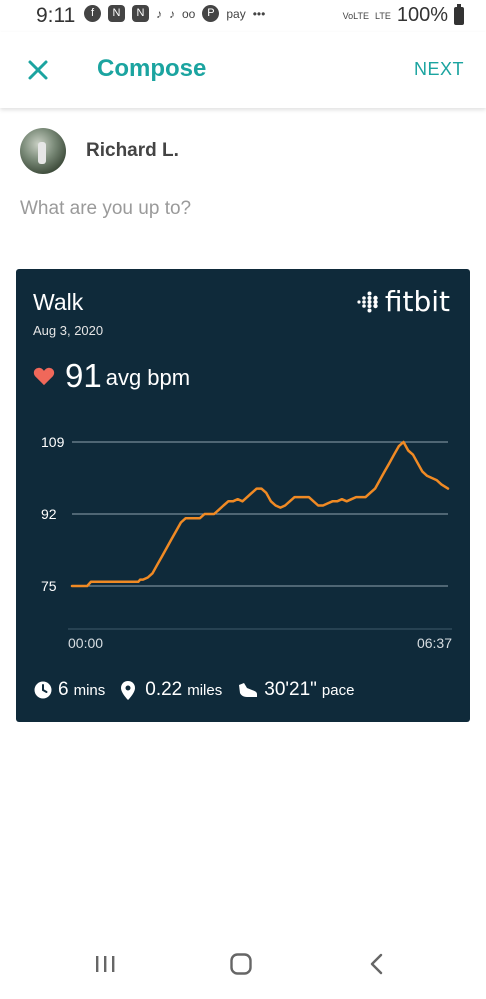 This screenshot has width=486, height=999. Describe the element at coordinates (205, 690) in the screenshot. I see `distance-unit: miles` at that location.